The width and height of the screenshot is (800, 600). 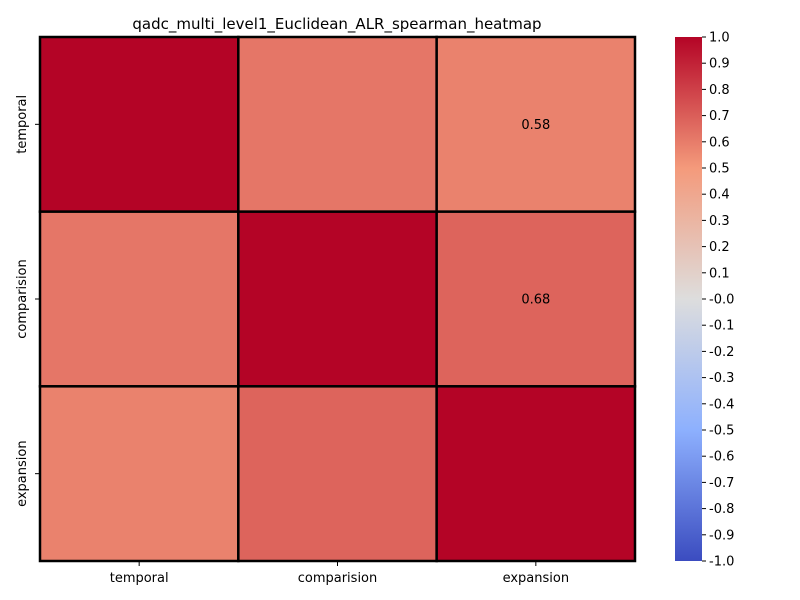 I want to click on colorbar-tick-label: 0.4, so click(x=719, y=195).